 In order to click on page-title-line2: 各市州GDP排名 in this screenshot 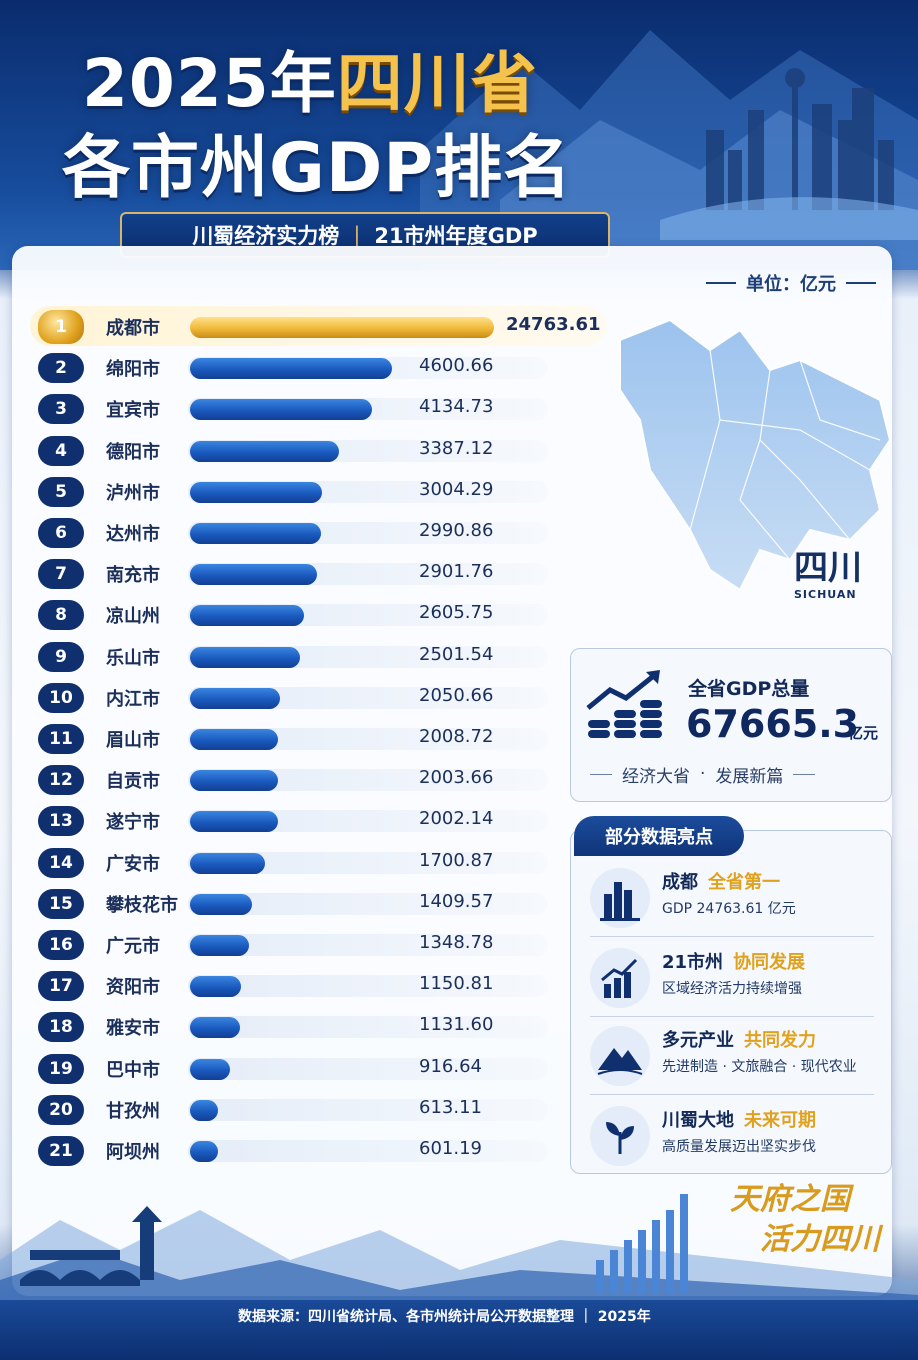, I will do `click(317, 168)`.